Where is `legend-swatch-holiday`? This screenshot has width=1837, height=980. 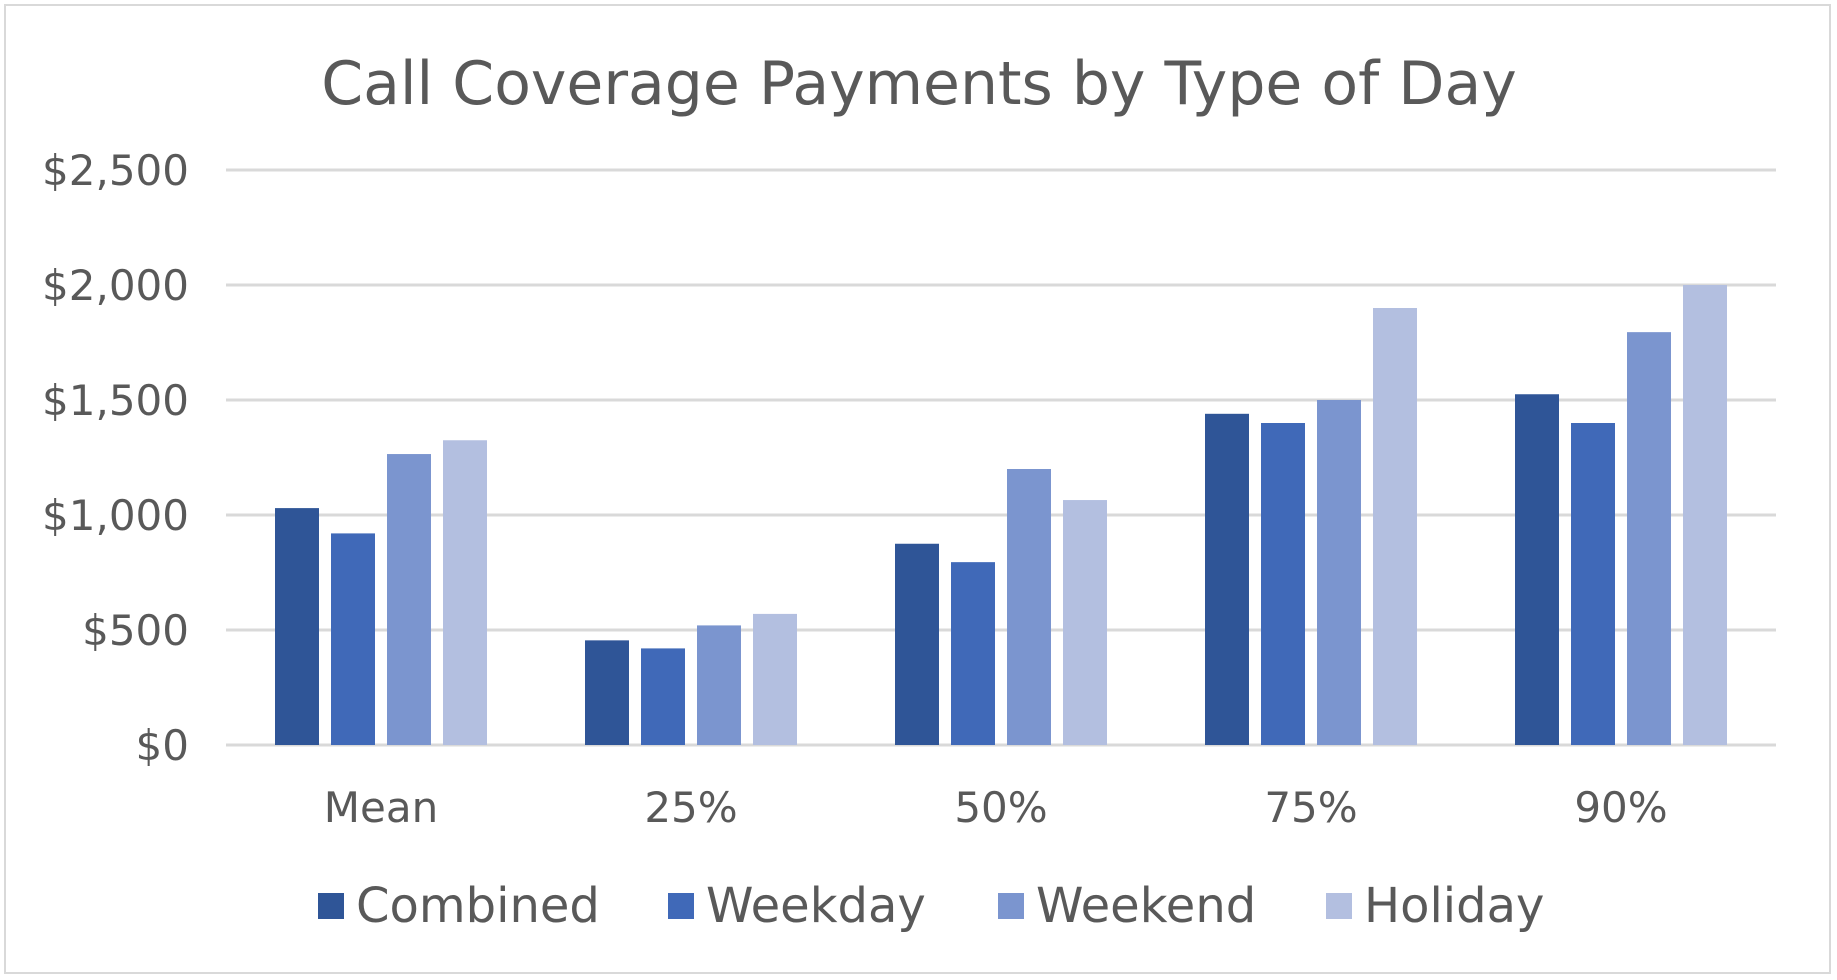
legend-swatch-holiday is located at coordinates (1339, 906).